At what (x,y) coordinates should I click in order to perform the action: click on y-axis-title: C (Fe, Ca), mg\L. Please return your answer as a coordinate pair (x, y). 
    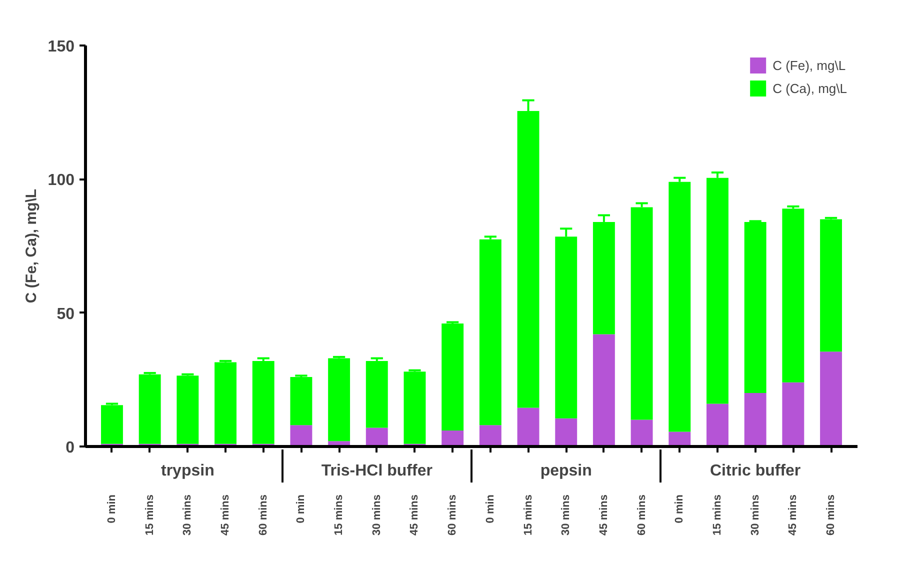
    Looking at the image, I should click on (31, 246).